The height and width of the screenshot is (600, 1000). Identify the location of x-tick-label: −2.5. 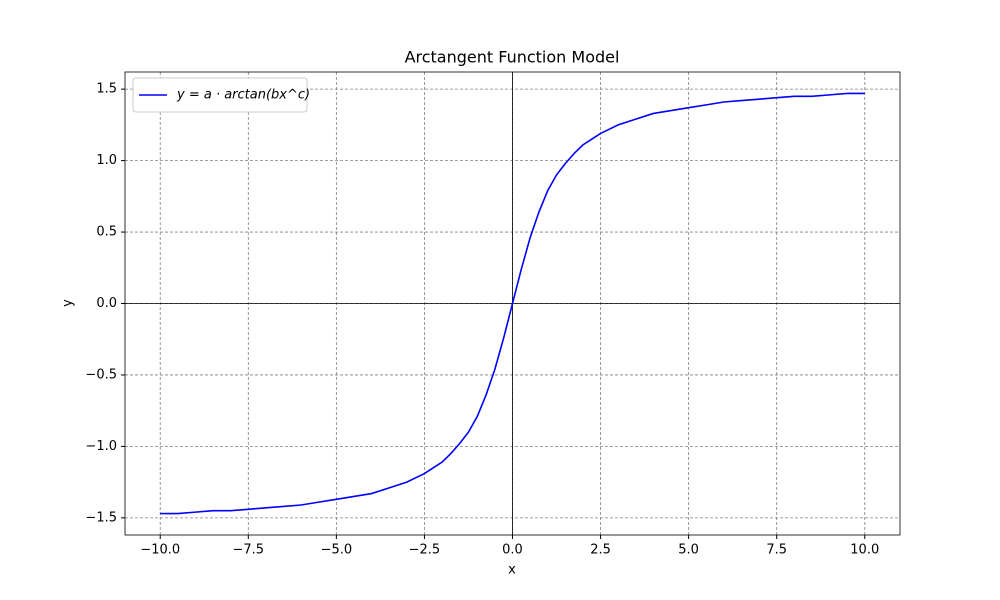
(425, 550).